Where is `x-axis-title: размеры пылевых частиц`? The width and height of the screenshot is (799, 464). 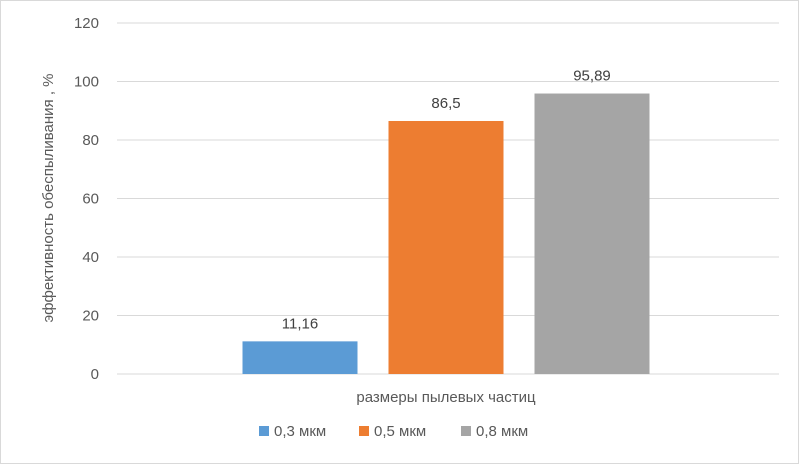
x-axis-title: размеры пылевых частиц is located at coordinates (446, 397).